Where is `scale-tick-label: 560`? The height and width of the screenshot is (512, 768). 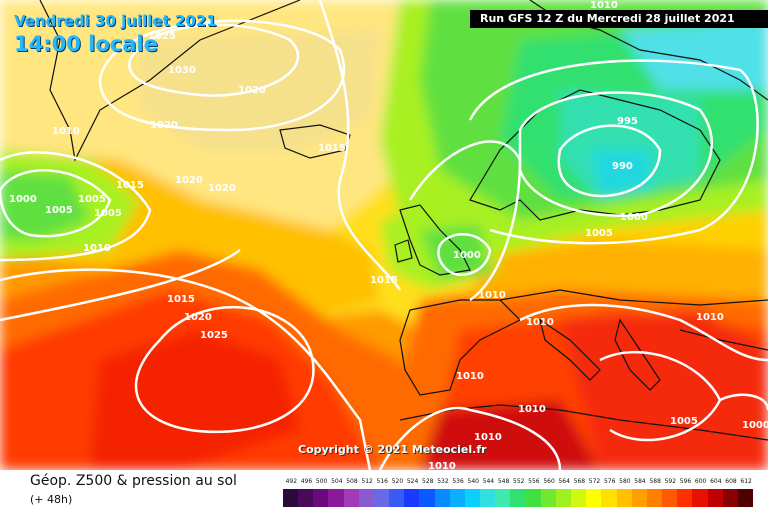
scale-tick-label: 560 is located at coordinates (549, 481).